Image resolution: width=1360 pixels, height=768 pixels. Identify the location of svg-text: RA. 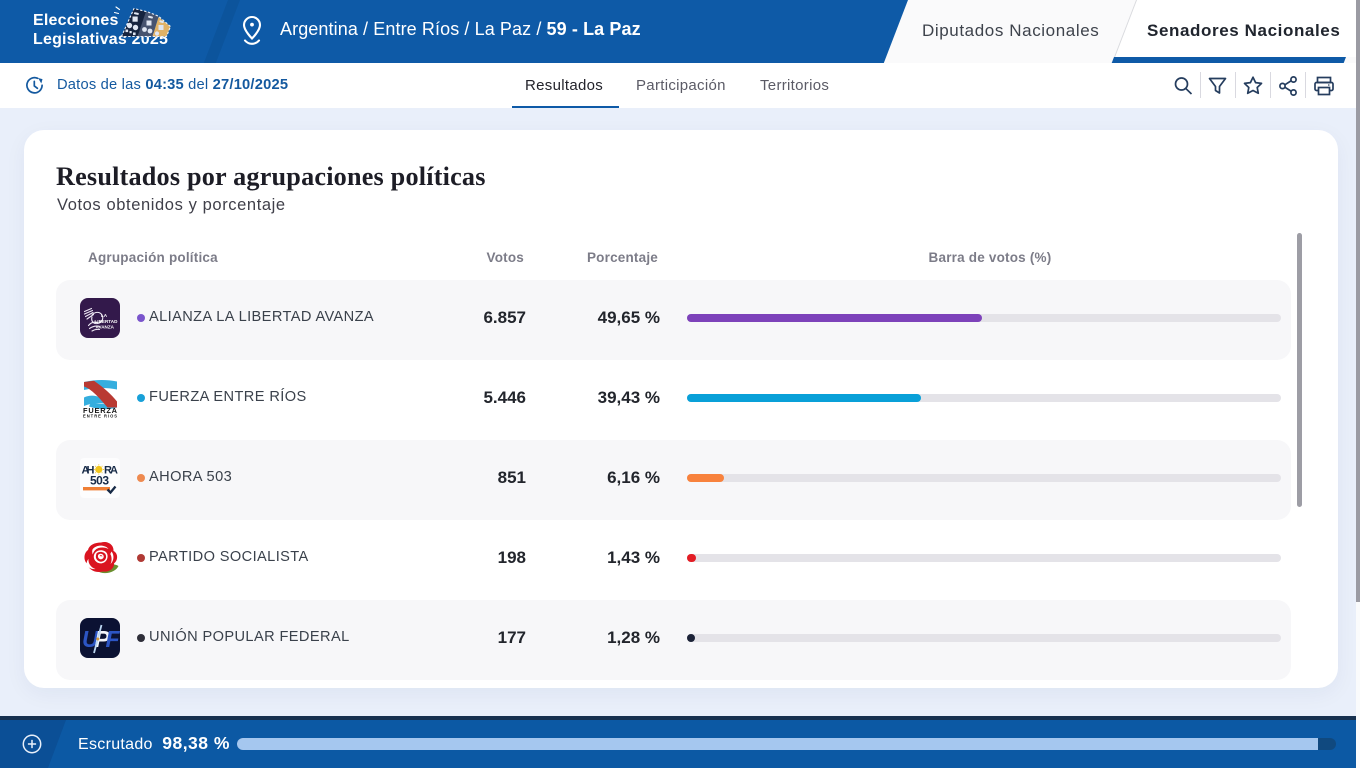
(111, 471).